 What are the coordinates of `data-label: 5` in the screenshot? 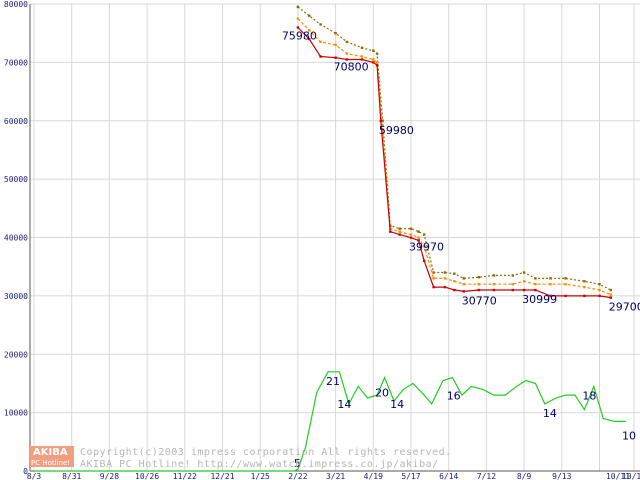 It's located at (297, 463).